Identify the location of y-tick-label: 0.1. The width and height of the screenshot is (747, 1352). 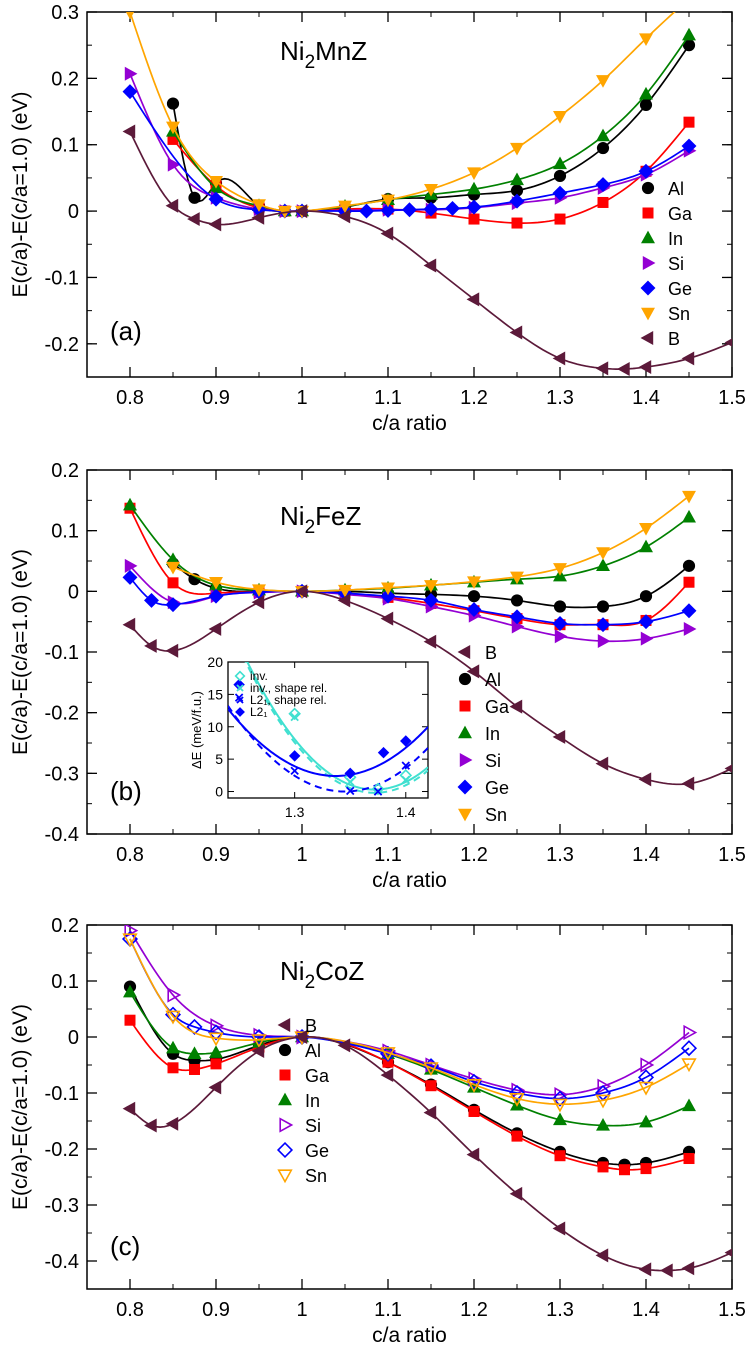
(65, 146).